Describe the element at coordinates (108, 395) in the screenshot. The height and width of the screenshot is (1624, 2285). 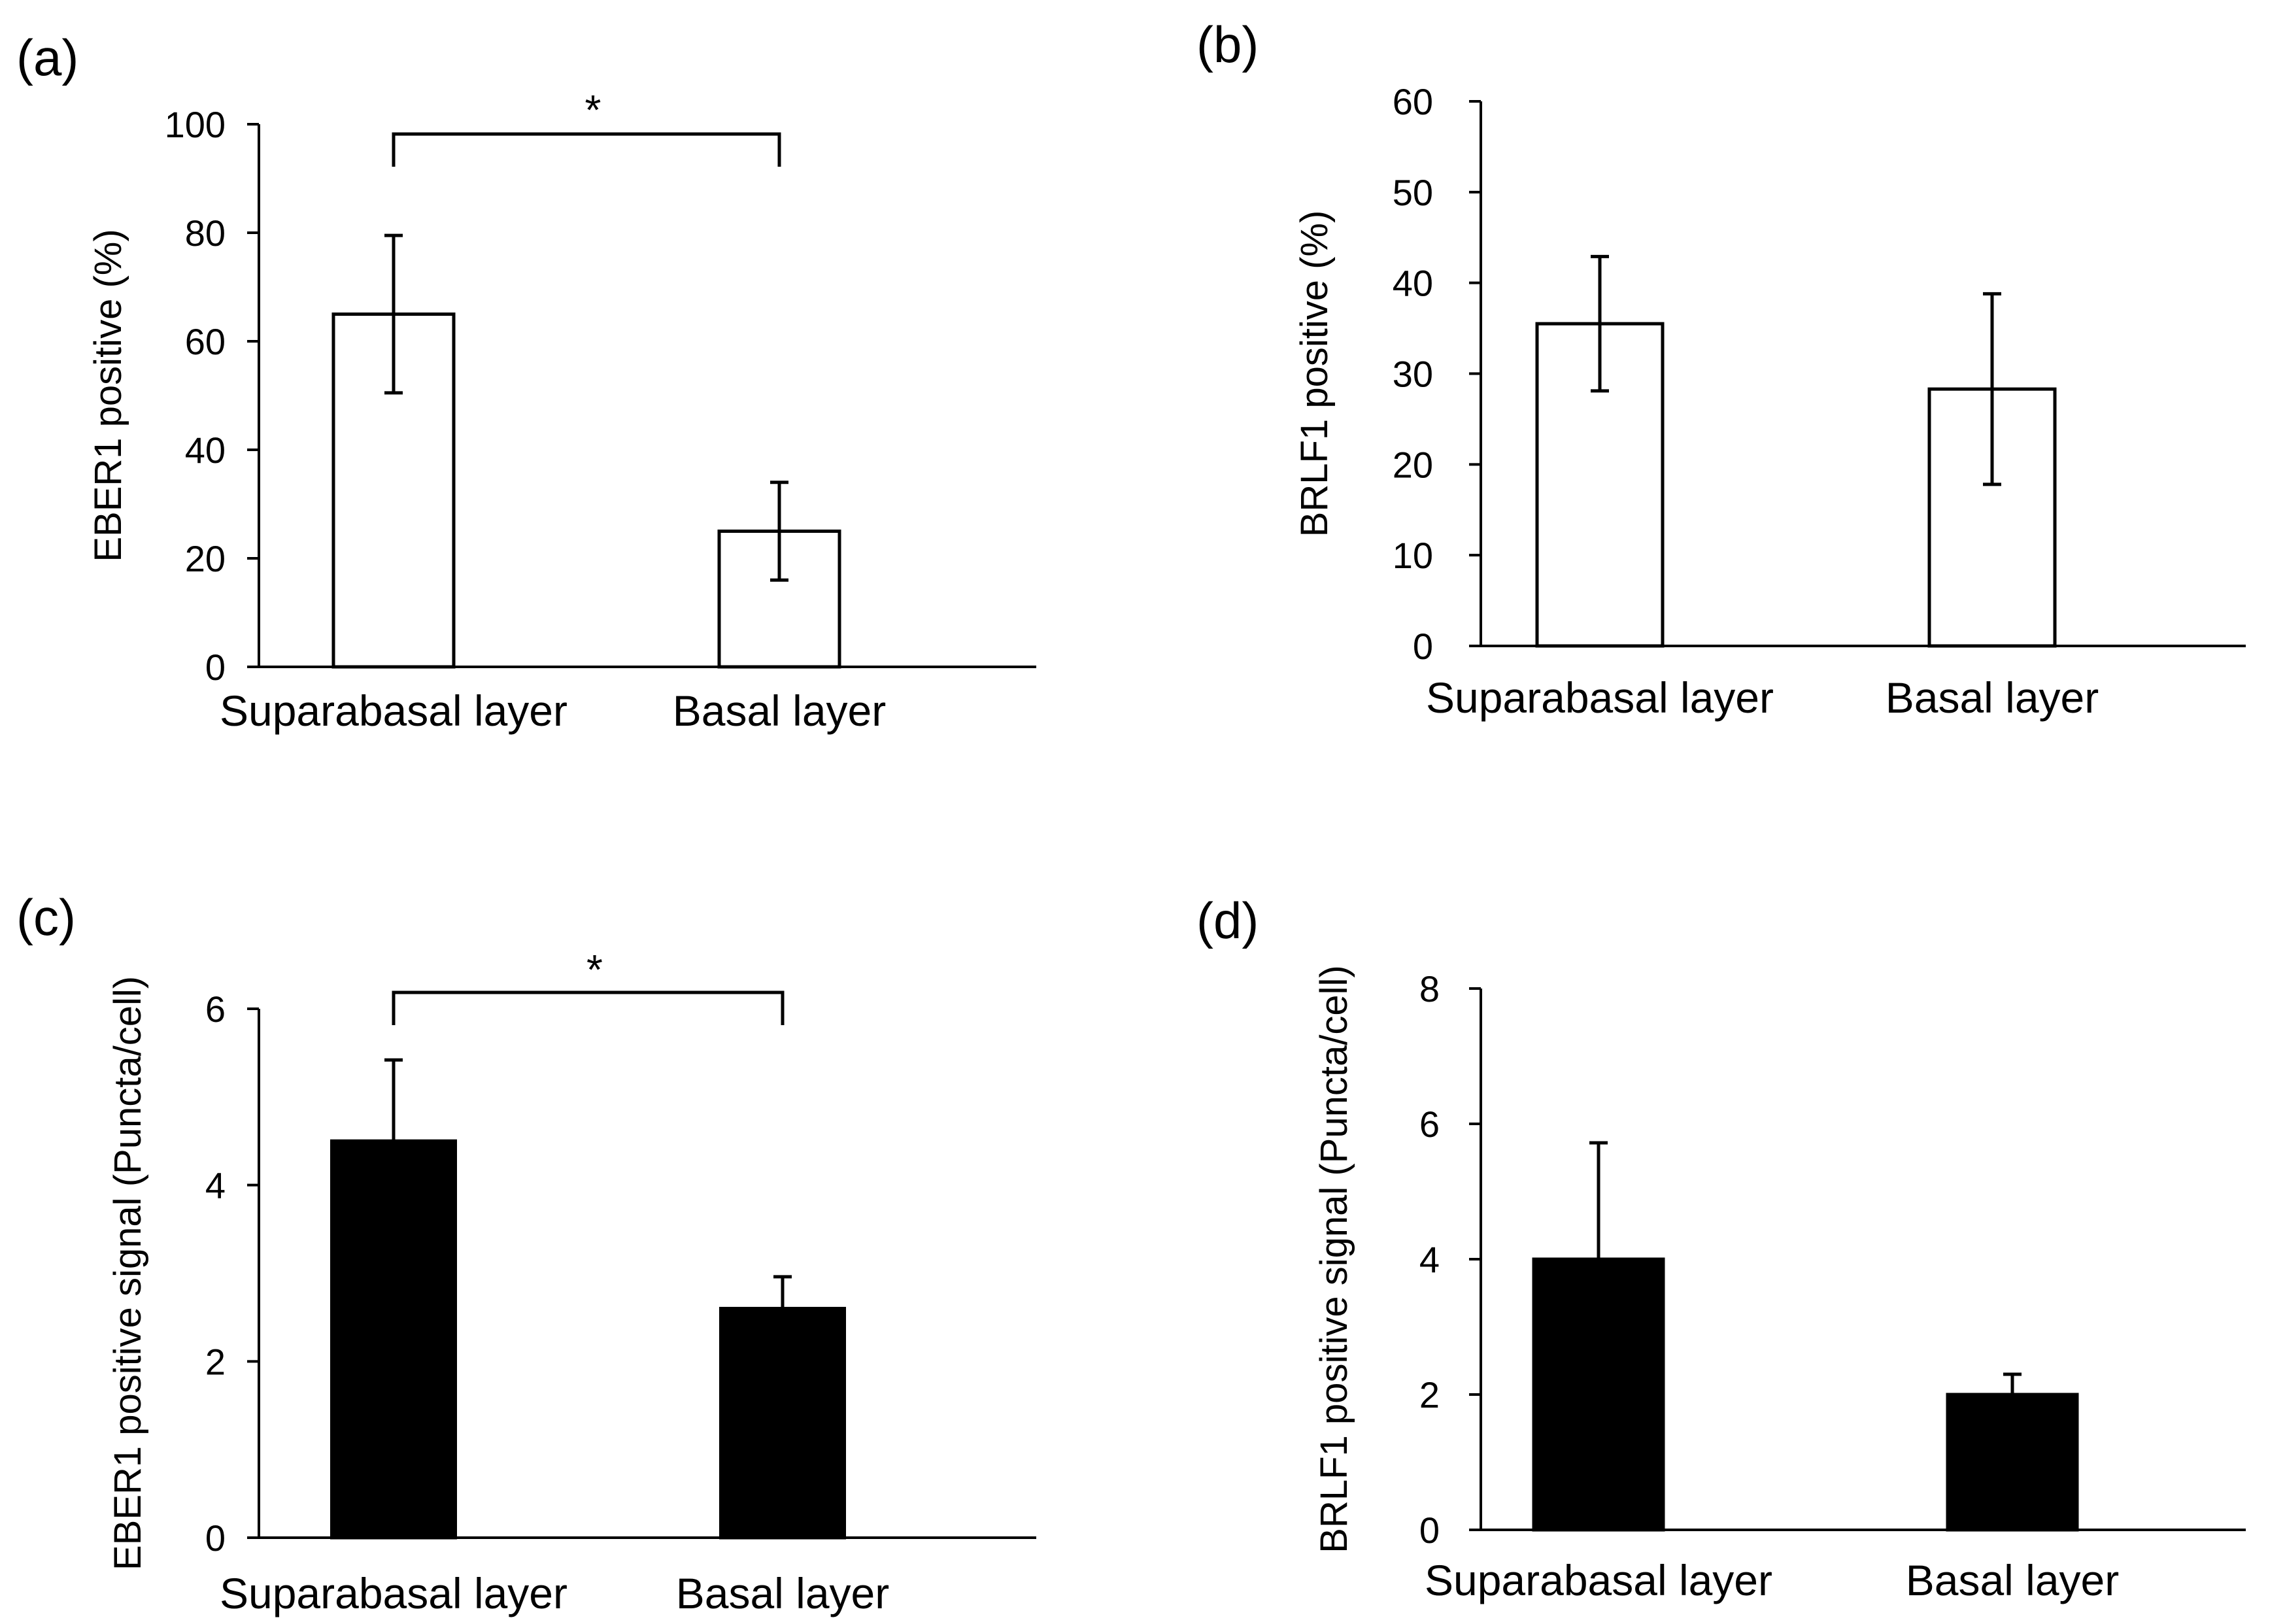
I see `y-axis-title: EBER1 positive (%)` at that location.